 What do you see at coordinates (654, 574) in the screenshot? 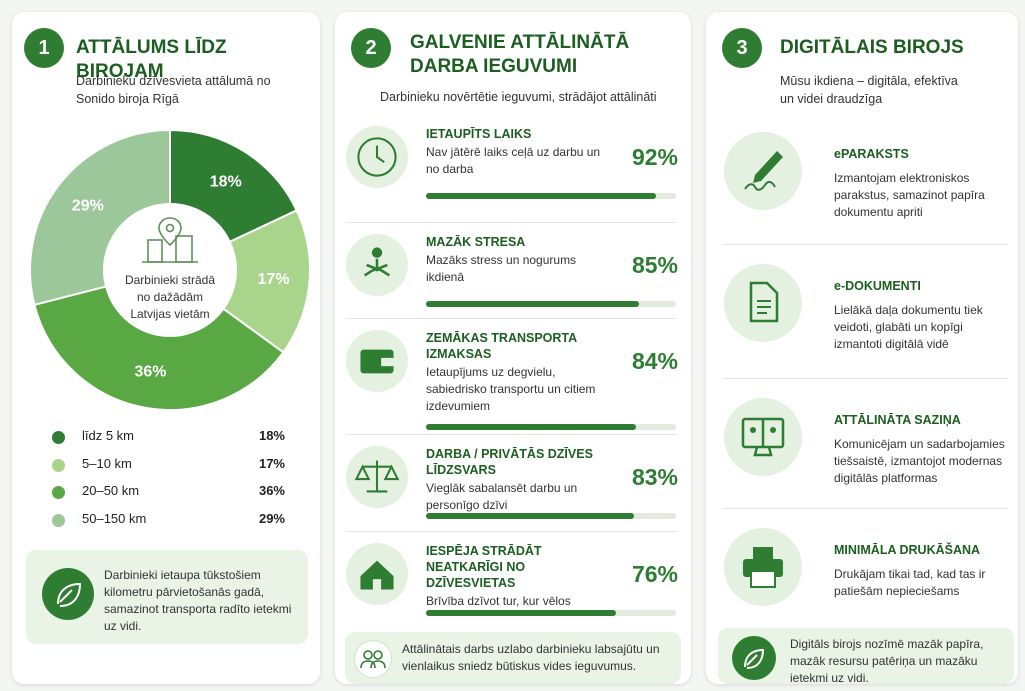
I see `benefit-value: 76%` at bounding box center [654, 574].